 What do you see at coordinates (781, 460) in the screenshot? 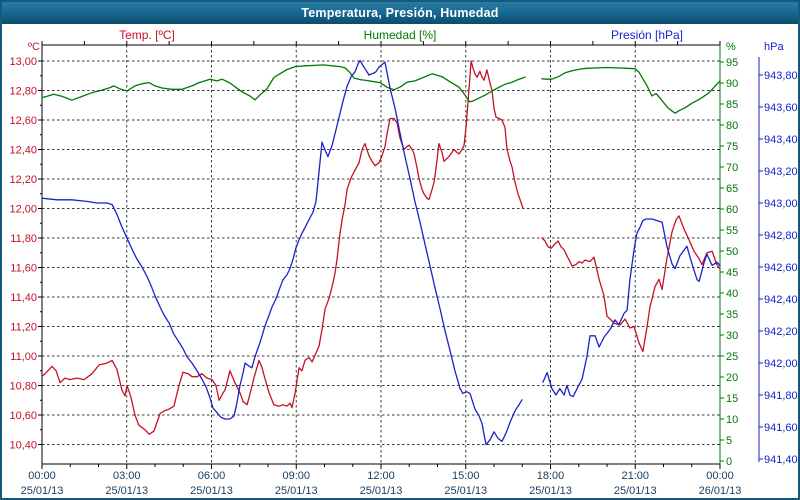
I see `svg-text: 941,40` at bounding box center [781, 460].